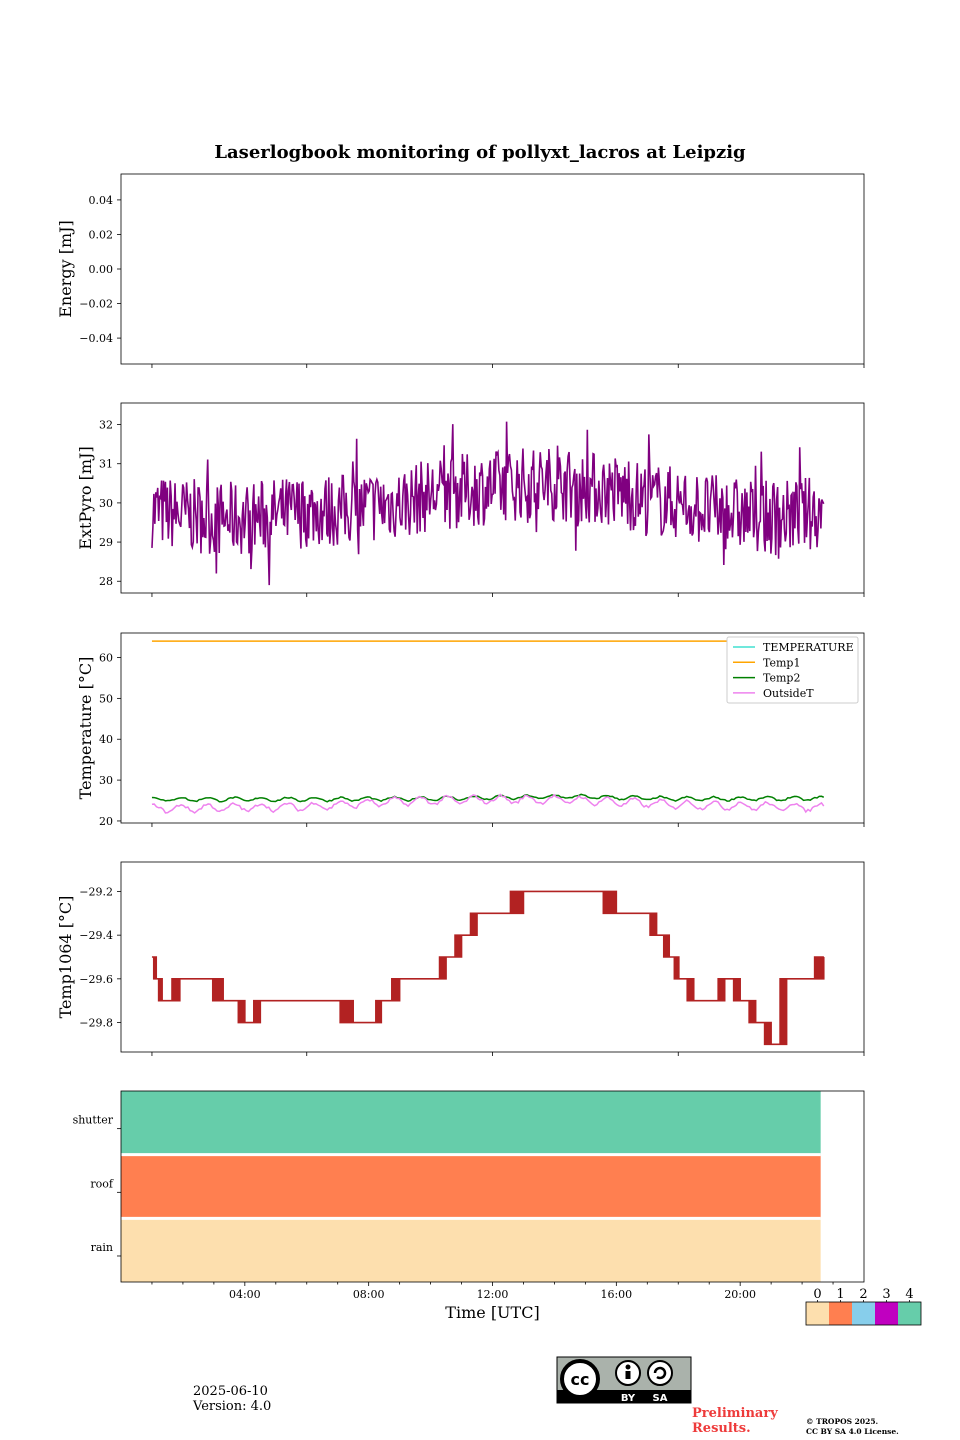 The height and width of the screenshot is (1440, 960). Describe the element at coordinates (106, 464) in the screenshot. I see `ytick-label: 31` at that location.